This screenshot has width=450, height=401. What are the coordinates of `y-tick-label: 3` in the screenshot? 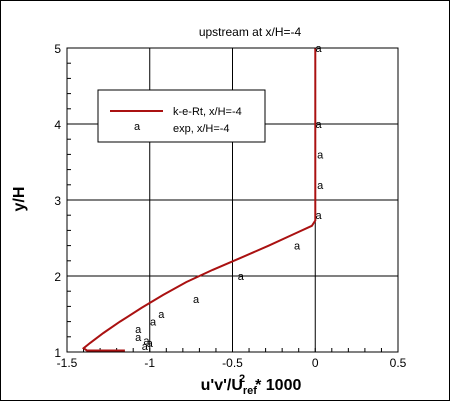 It's located at (57, 201).